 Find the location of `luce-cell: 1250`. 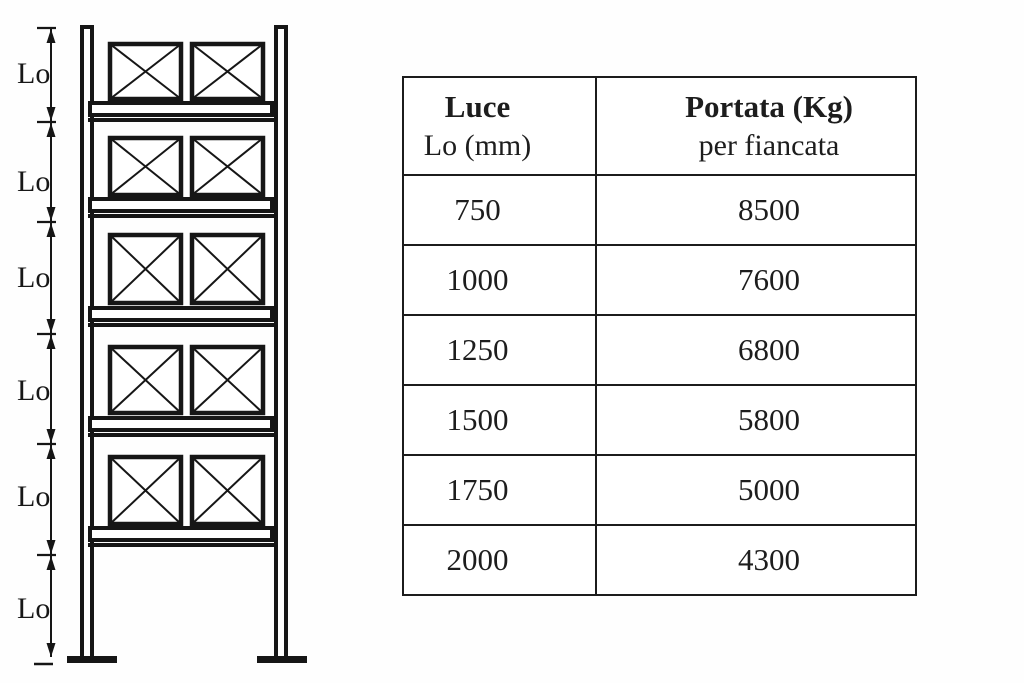

luce-cell: 1250 is located at coordinates (499, 350).